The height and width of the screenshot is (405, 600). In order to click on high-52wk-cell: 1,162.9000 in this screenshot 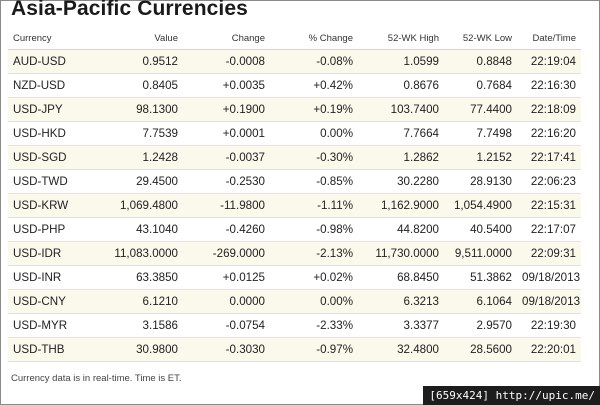, I will do `click(401, 205)`.